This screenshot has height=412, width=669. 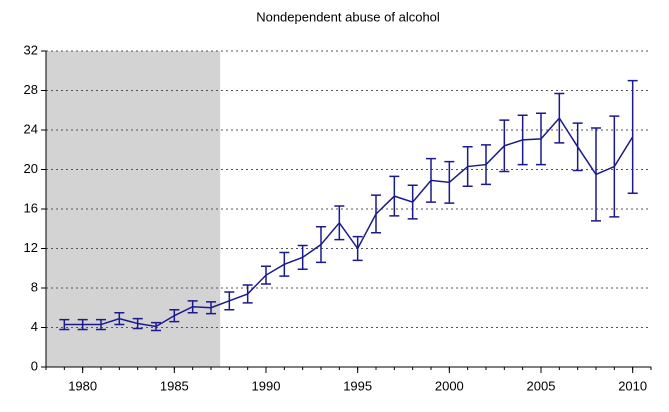 What do you see at coordinates (357, 385) in the screenshot?
I see `x-tick-label: 1995` at bounding box center [357, 385].